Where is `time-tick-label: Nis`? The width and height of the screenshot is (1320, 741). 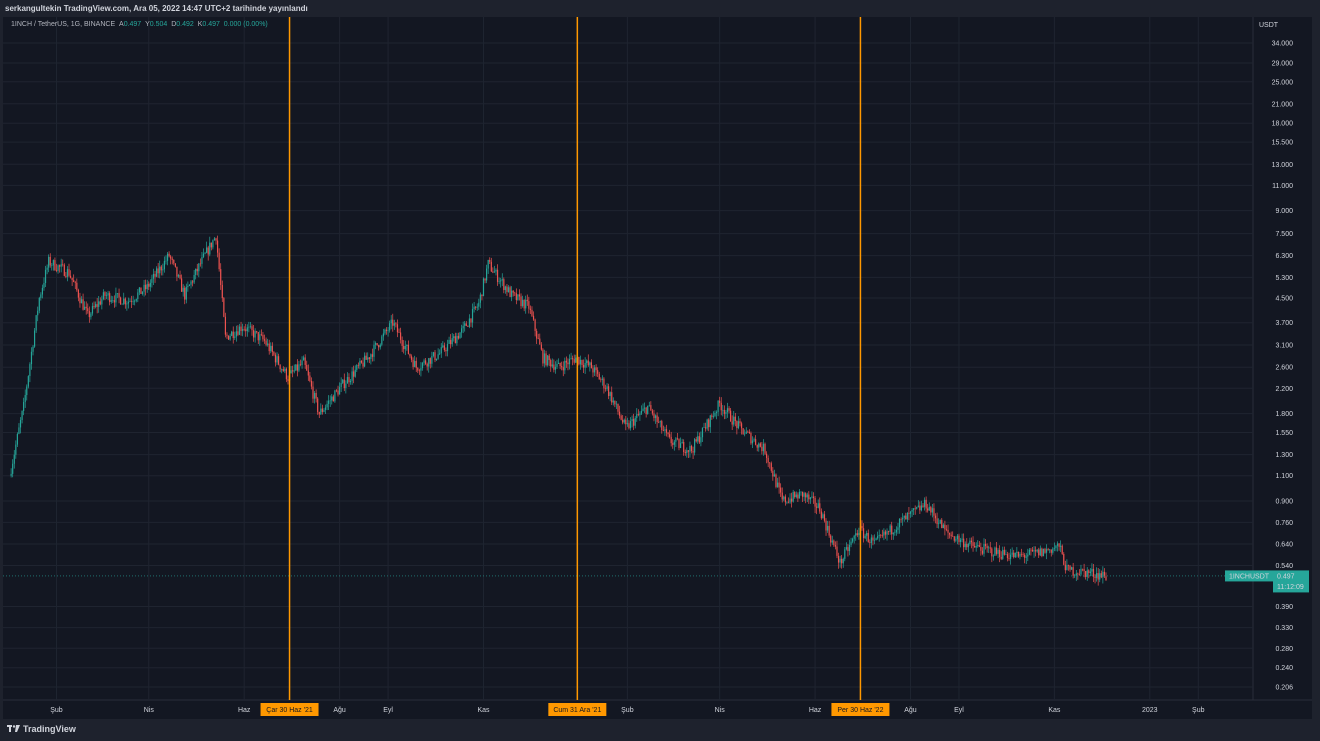 time-tick-label: Nis is located at coordinates (149, 710).